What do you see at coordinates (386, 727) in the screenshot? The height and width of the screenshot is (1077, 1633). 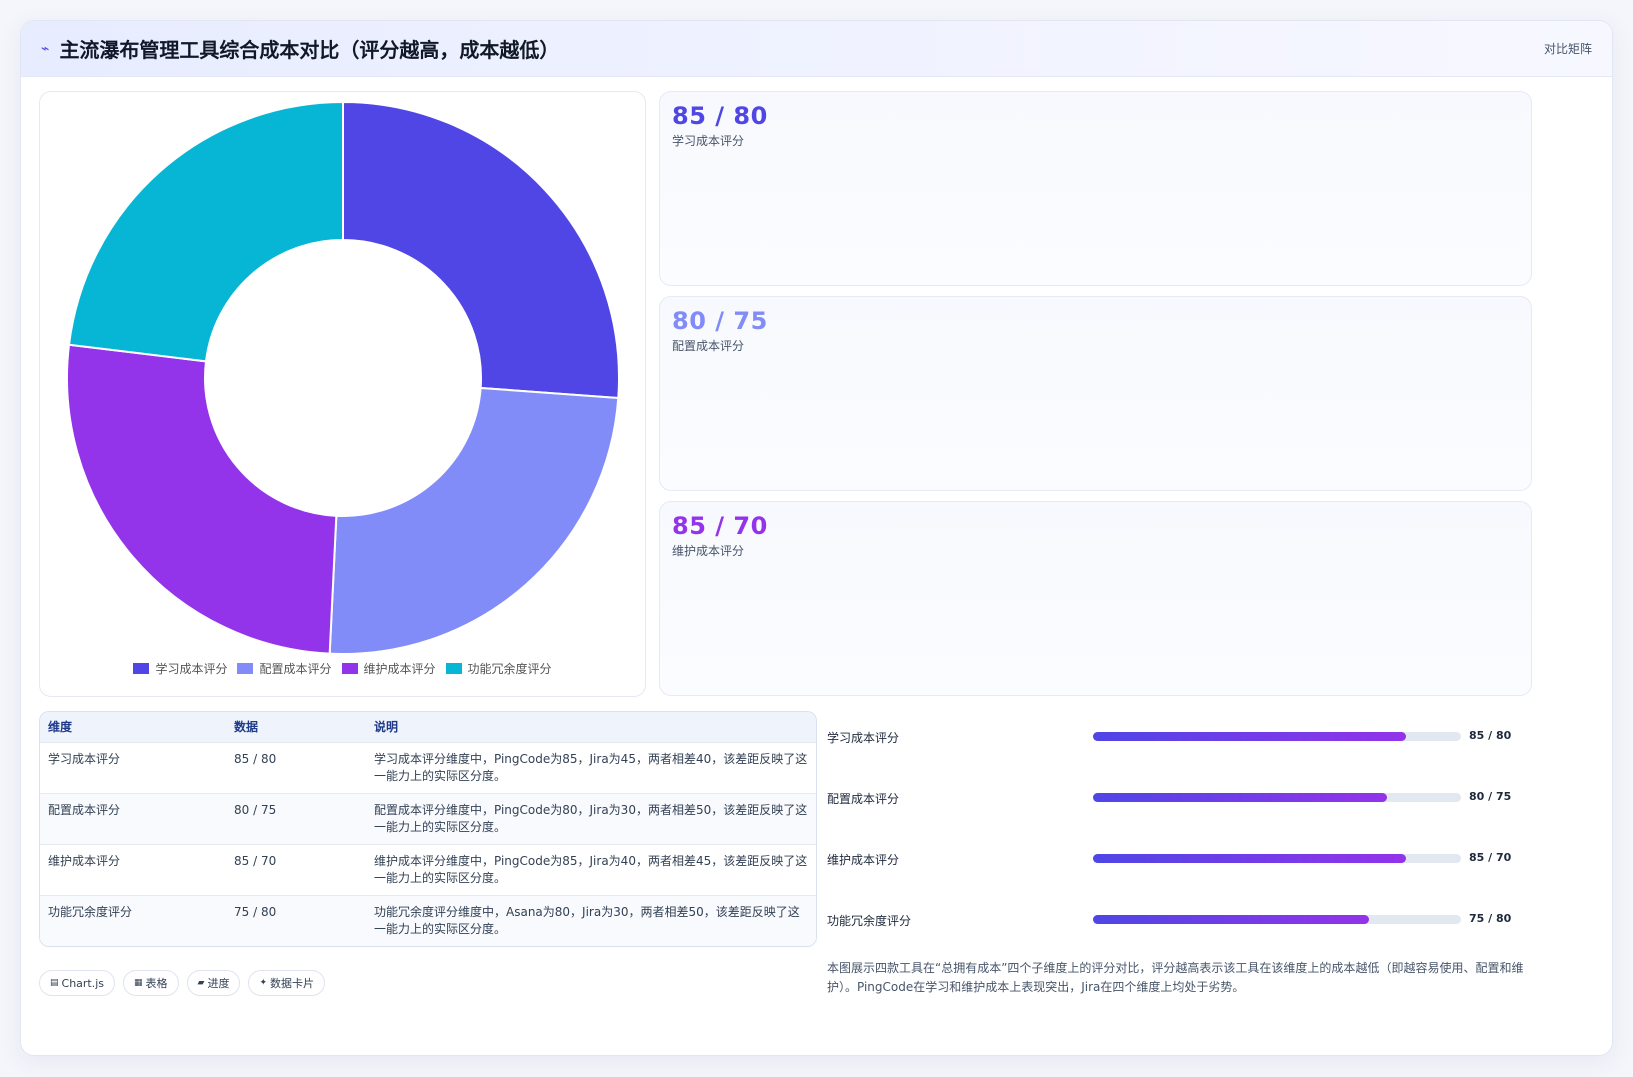 I see `column-header: 说明` at bounding box center [386, 727].